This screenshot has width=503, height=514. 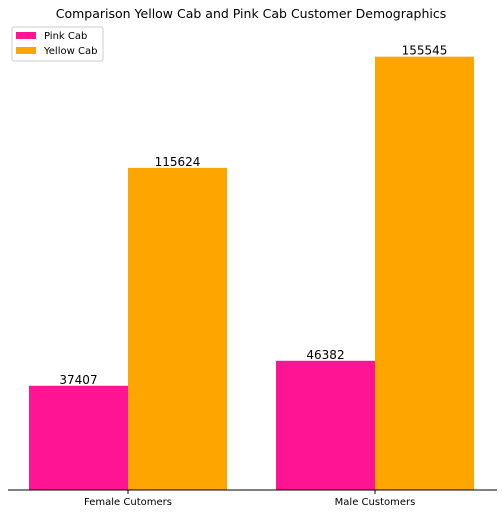 I want to click on legend-label-pink-cab: Pink Cab, so click(x=65, y=36).